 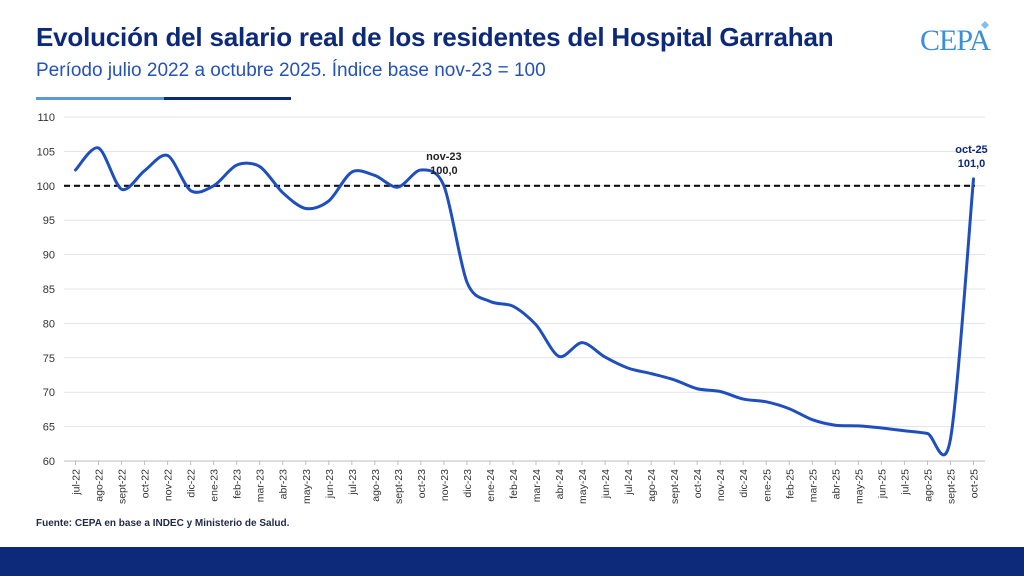 What do you see at coordinates (443, 157) in the screenshot?
I see `data-label: nov-23` at bounding box center [443, 157].